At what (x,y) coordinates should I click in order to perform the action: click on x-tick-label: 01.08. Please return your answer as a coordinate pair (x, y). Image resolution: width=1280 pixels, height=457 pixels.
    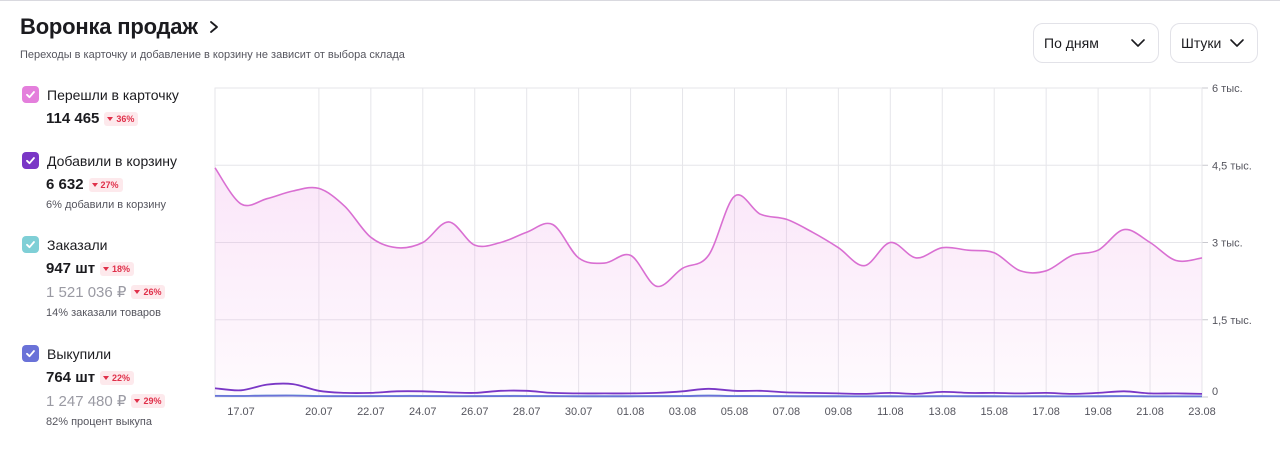
    Looking at the image, I should click on (631, 412).